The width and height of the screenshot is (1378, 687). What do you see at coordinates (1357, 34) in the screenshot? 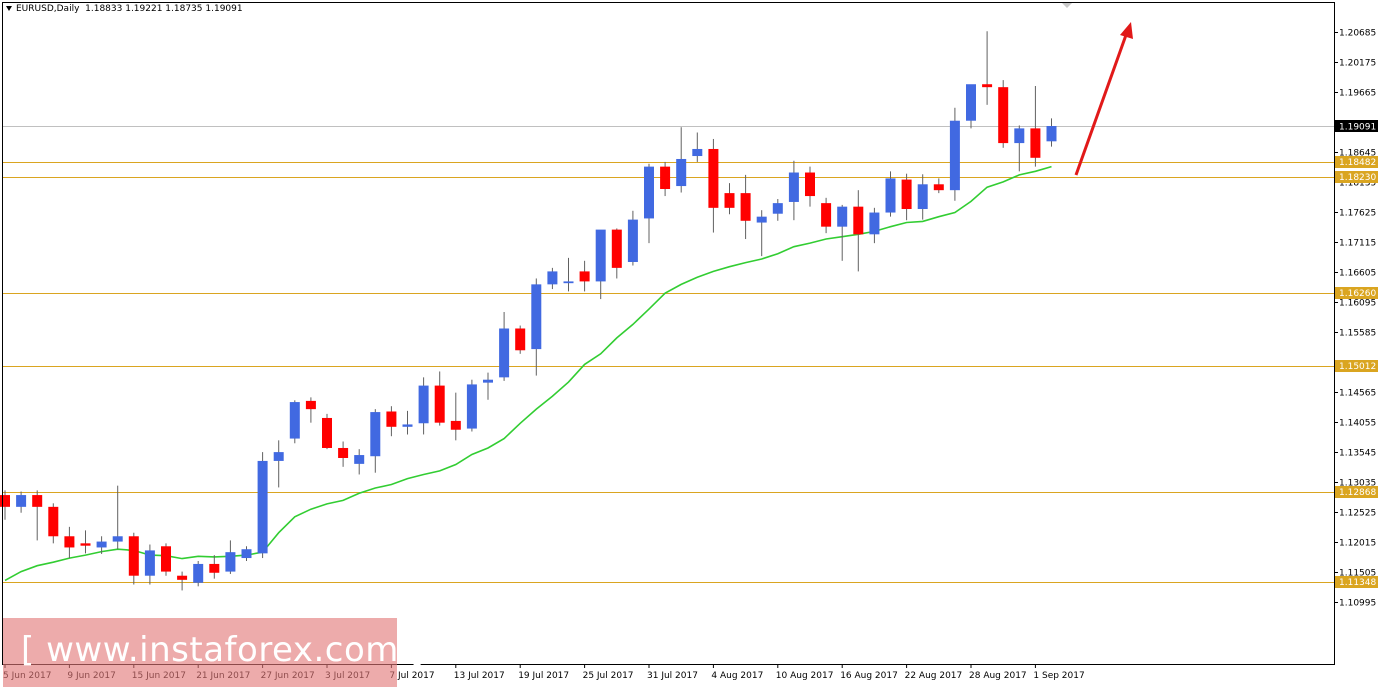
I see `y-tick-label-0: 1.20685` at bounding box center [1357, 34].